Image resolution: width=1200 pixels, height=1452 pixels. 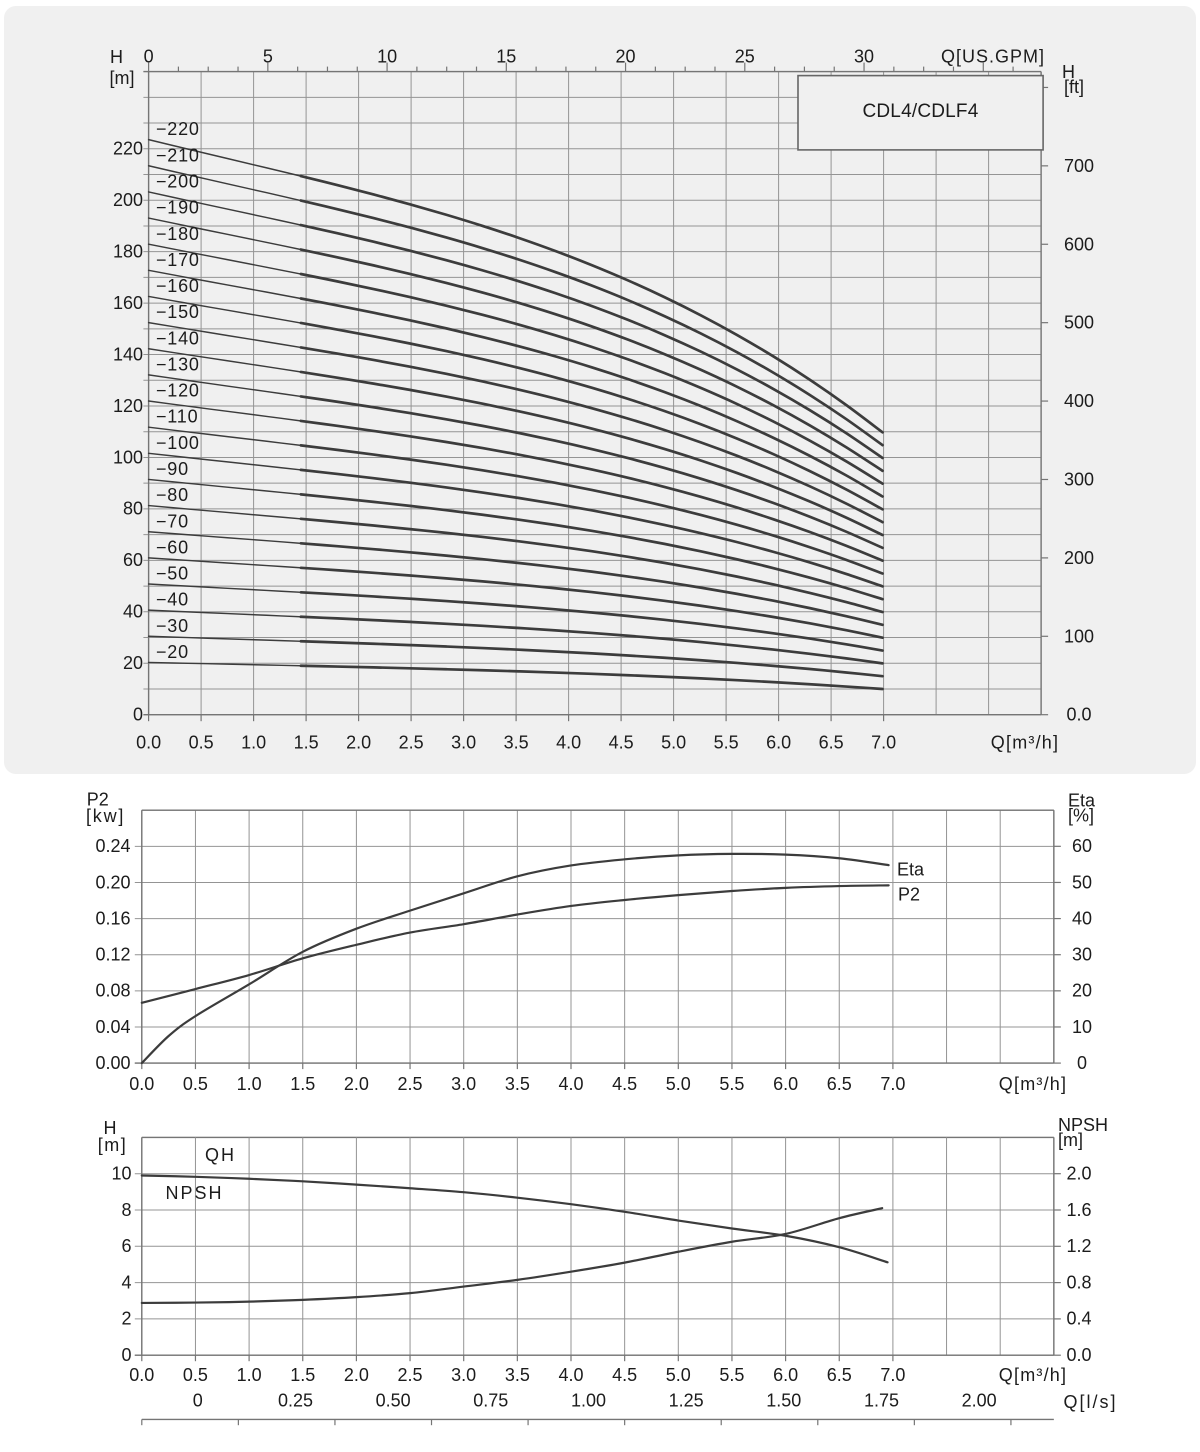 I want to click on svg-text: −150, so click(x=178, y=312).